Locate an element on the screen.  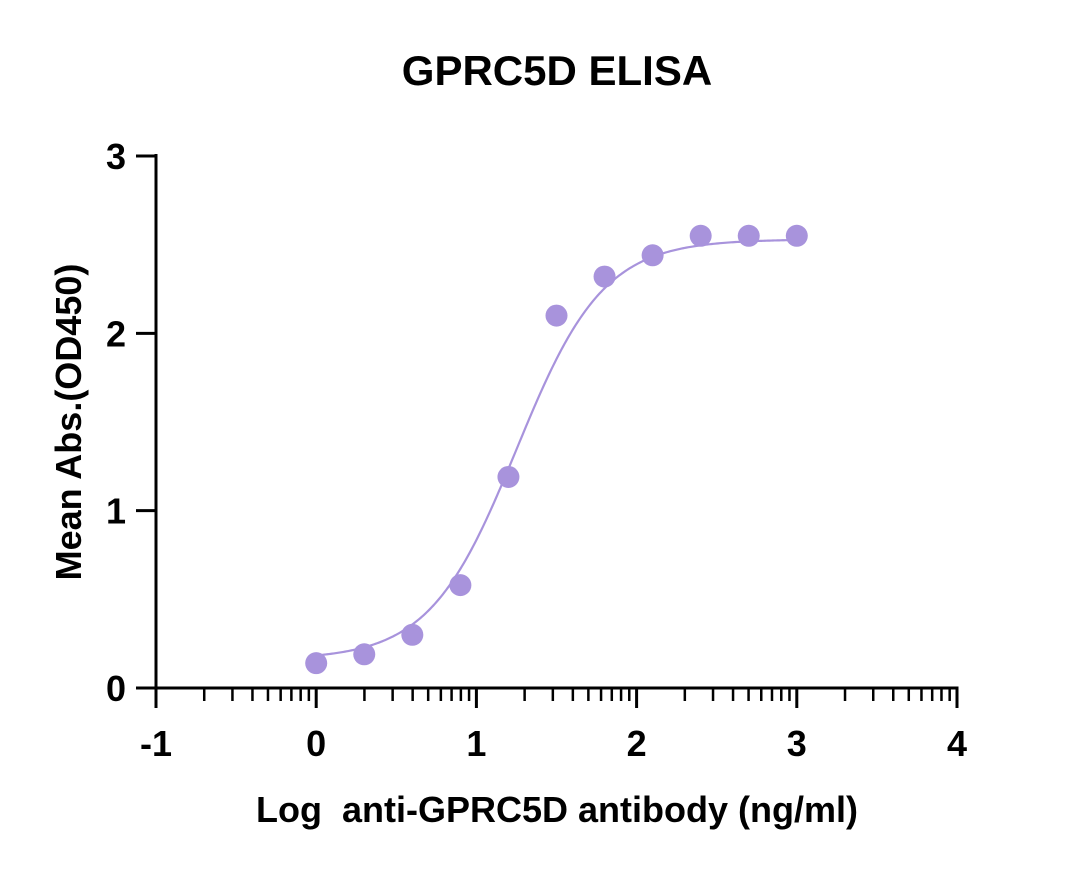
x-axis-ticks: -1 0 1 2 3 4 is located at coordinates (553, 726).